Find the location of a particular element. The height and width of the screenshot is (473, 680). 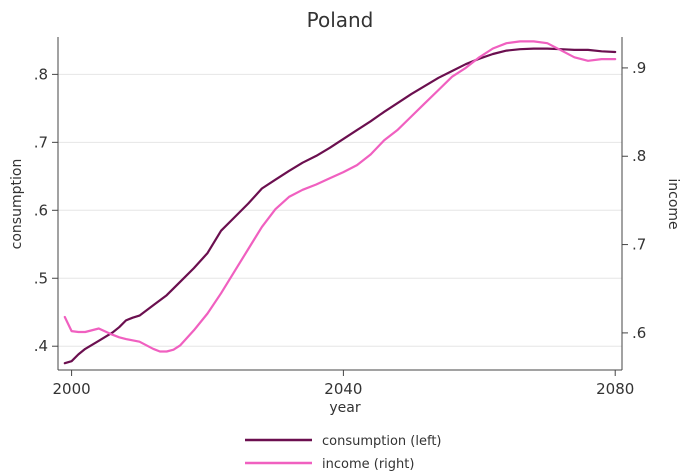

legend-label-consumption: consumption (left) is located at coordinates (382, 441).